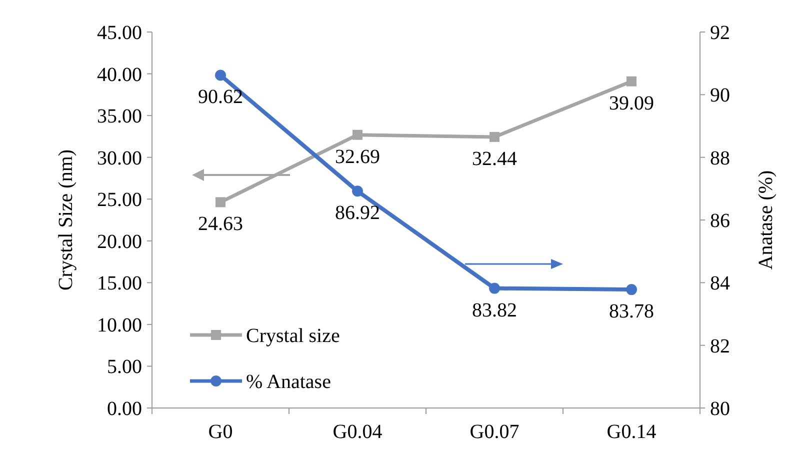 This screenshot has height=468, width=801. I want to click on y-axis-title: Crystal Size (nm), so click(66, 220).